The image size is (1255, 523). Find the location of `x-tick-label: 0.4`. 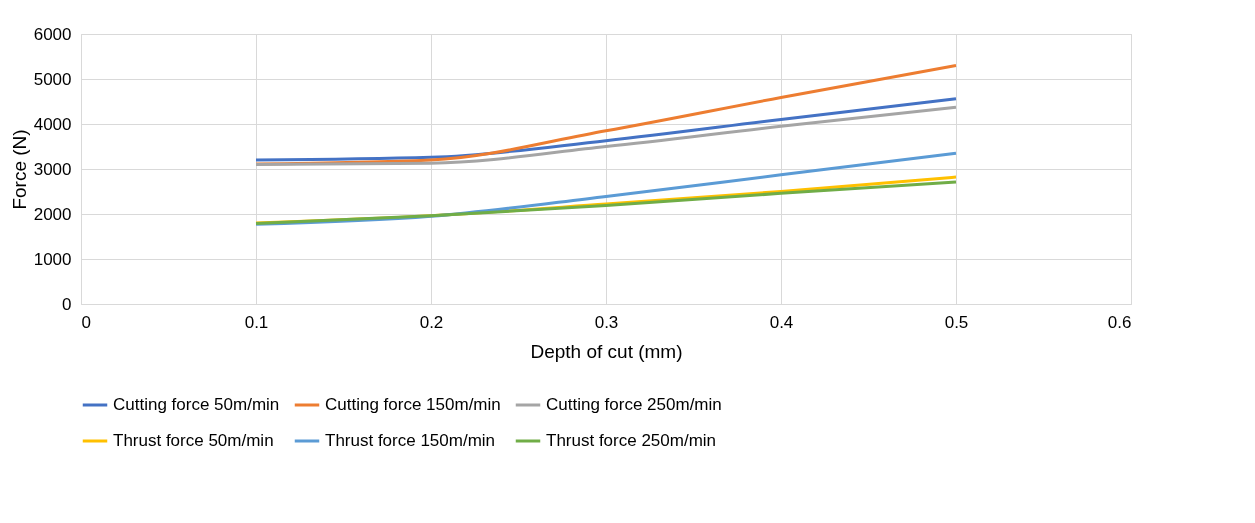

x-tick-label: 0.4 is located at coordinates (781, 322).